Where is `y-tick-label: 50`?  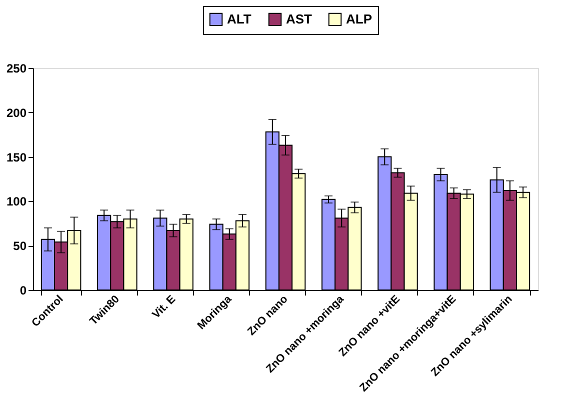 y-tick-label: 50 is located at coordinates (20, 246).